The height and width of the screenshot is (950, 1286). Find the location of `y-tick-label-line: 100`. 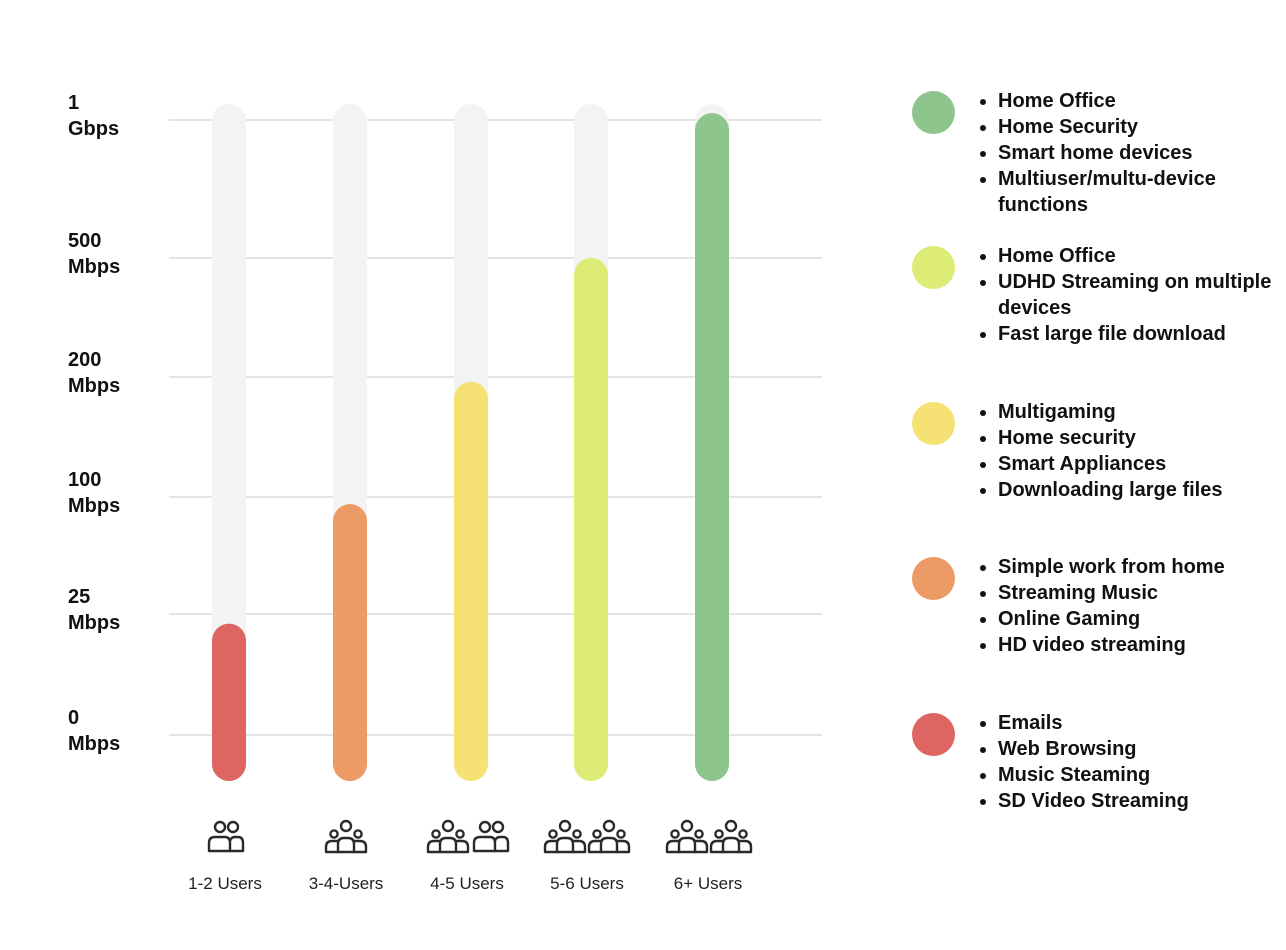

y-tick-label-line: 100 is located at coordinates (84, 480).